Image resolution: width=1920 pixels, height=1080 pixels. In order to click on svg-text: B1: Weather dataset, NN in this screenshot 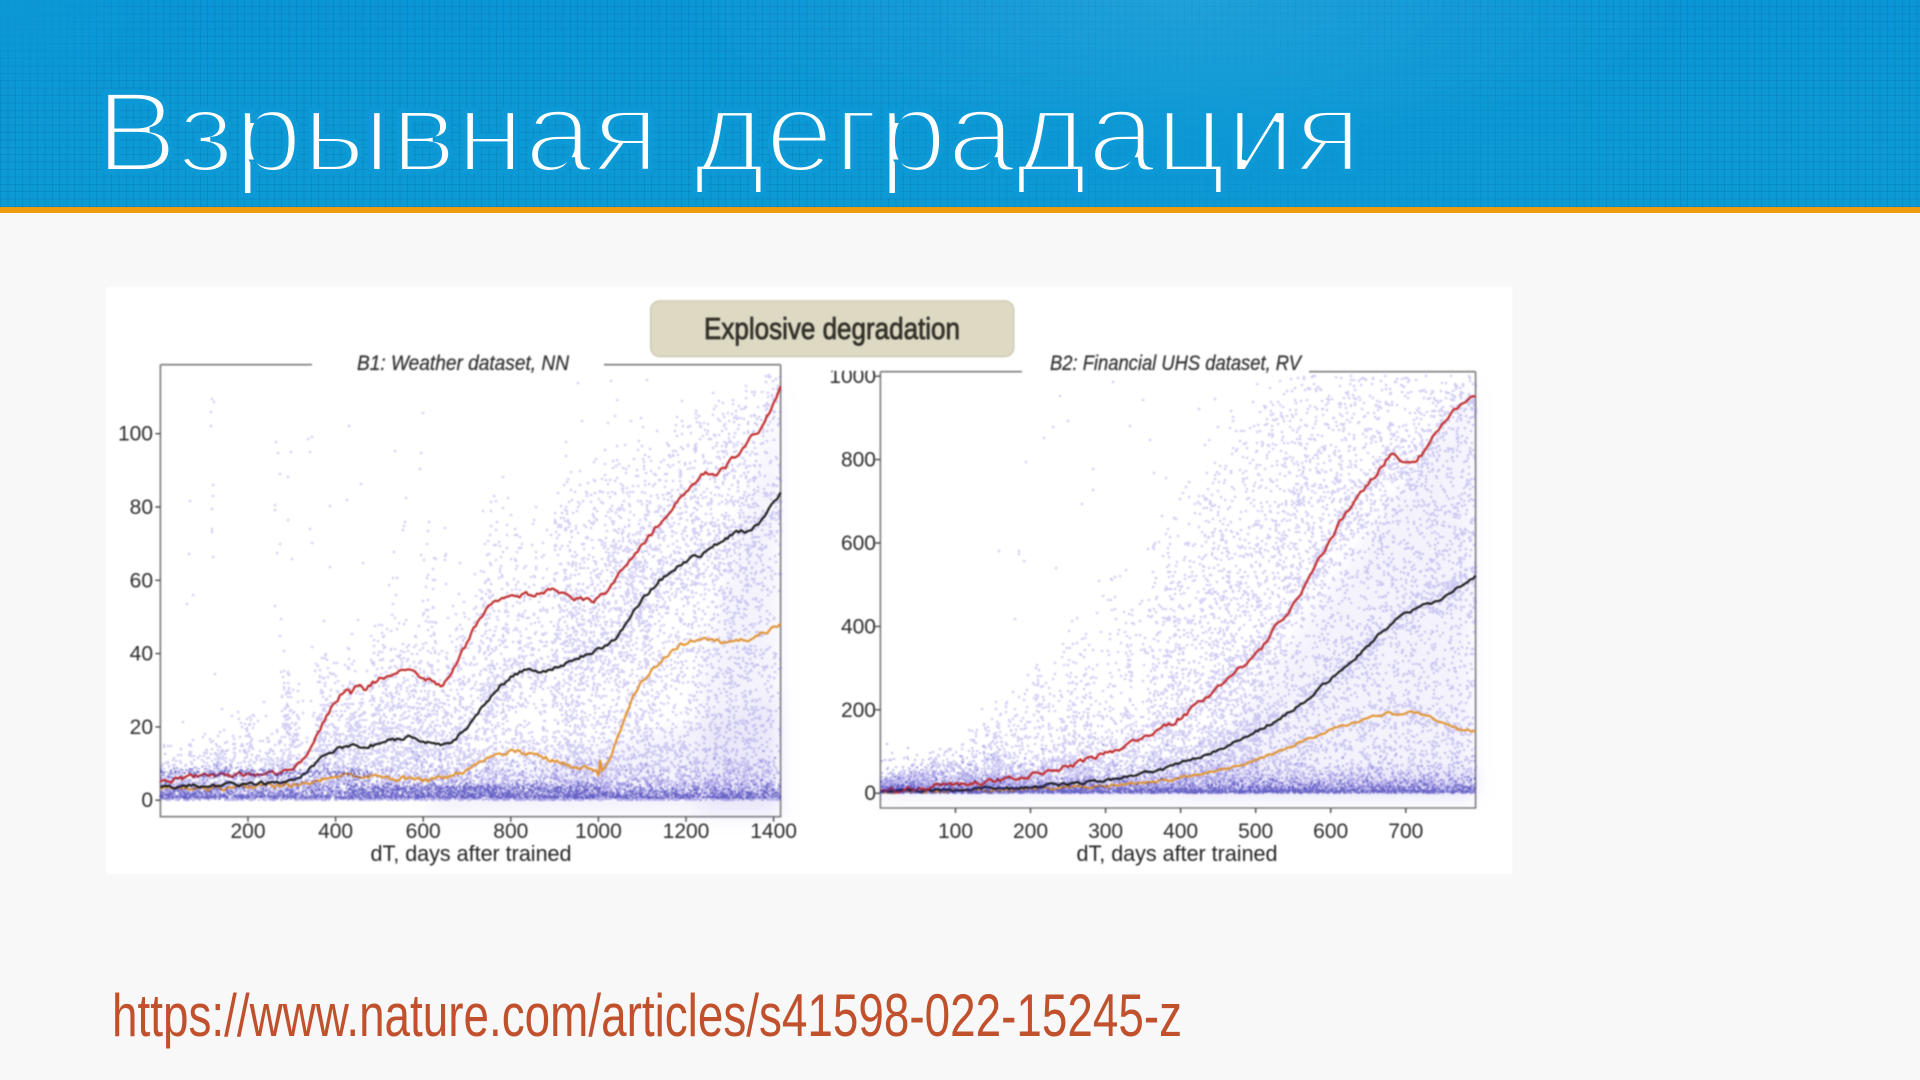, I will do `click(463, 363)`.